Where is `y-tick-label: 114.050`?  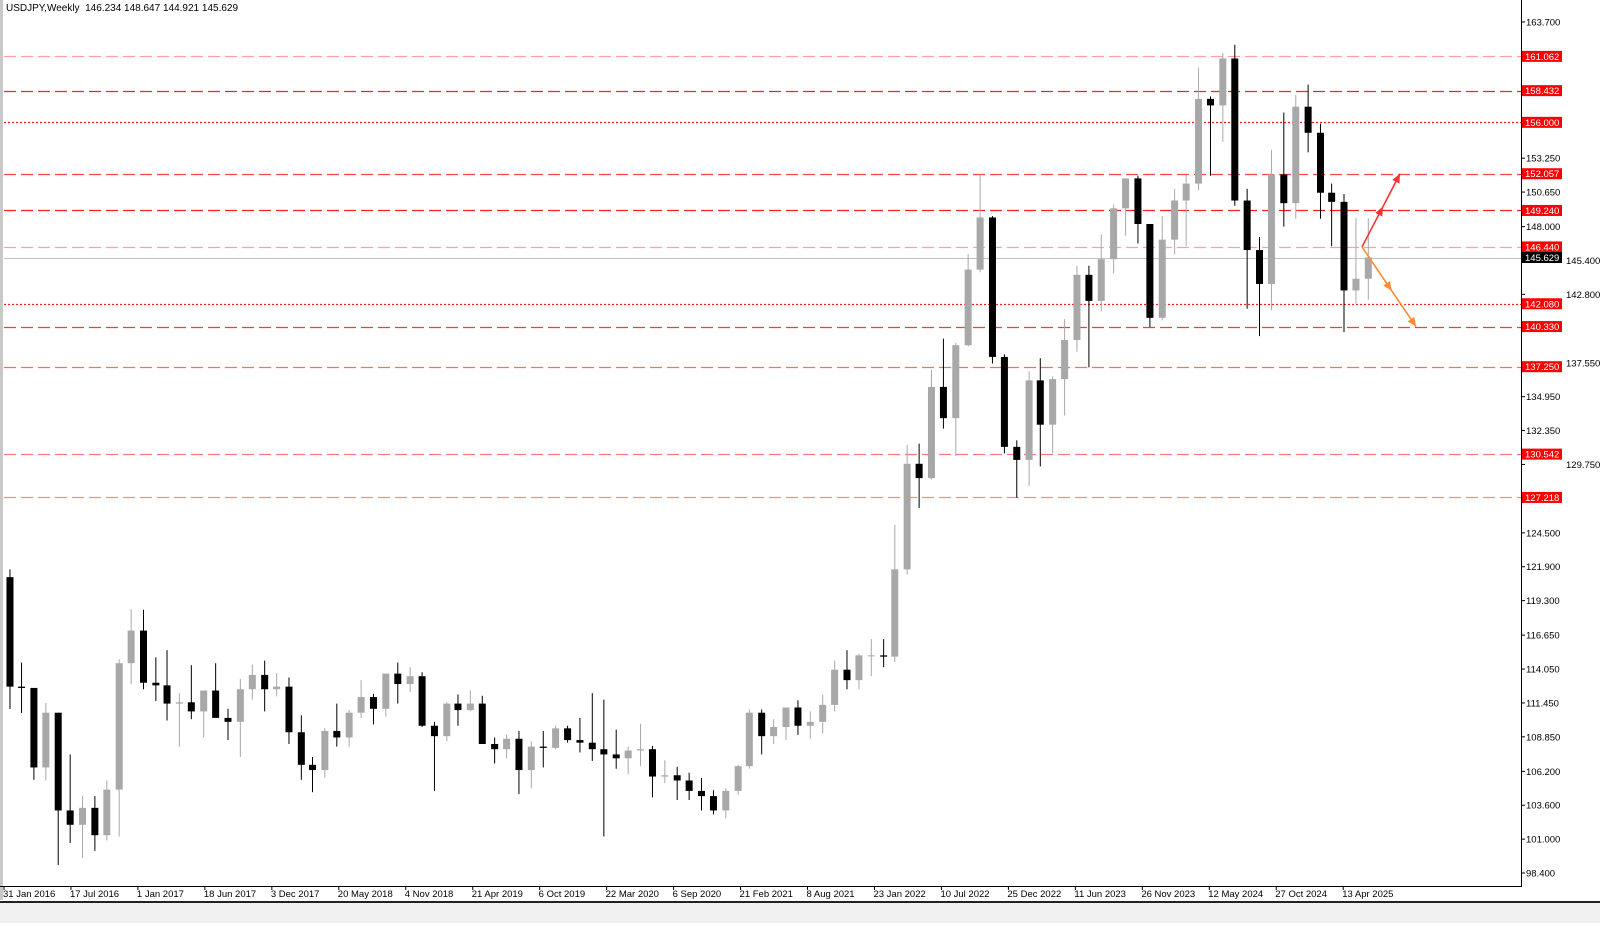 y-tick-label: 114.050 is located at coordinates (1543, 670).